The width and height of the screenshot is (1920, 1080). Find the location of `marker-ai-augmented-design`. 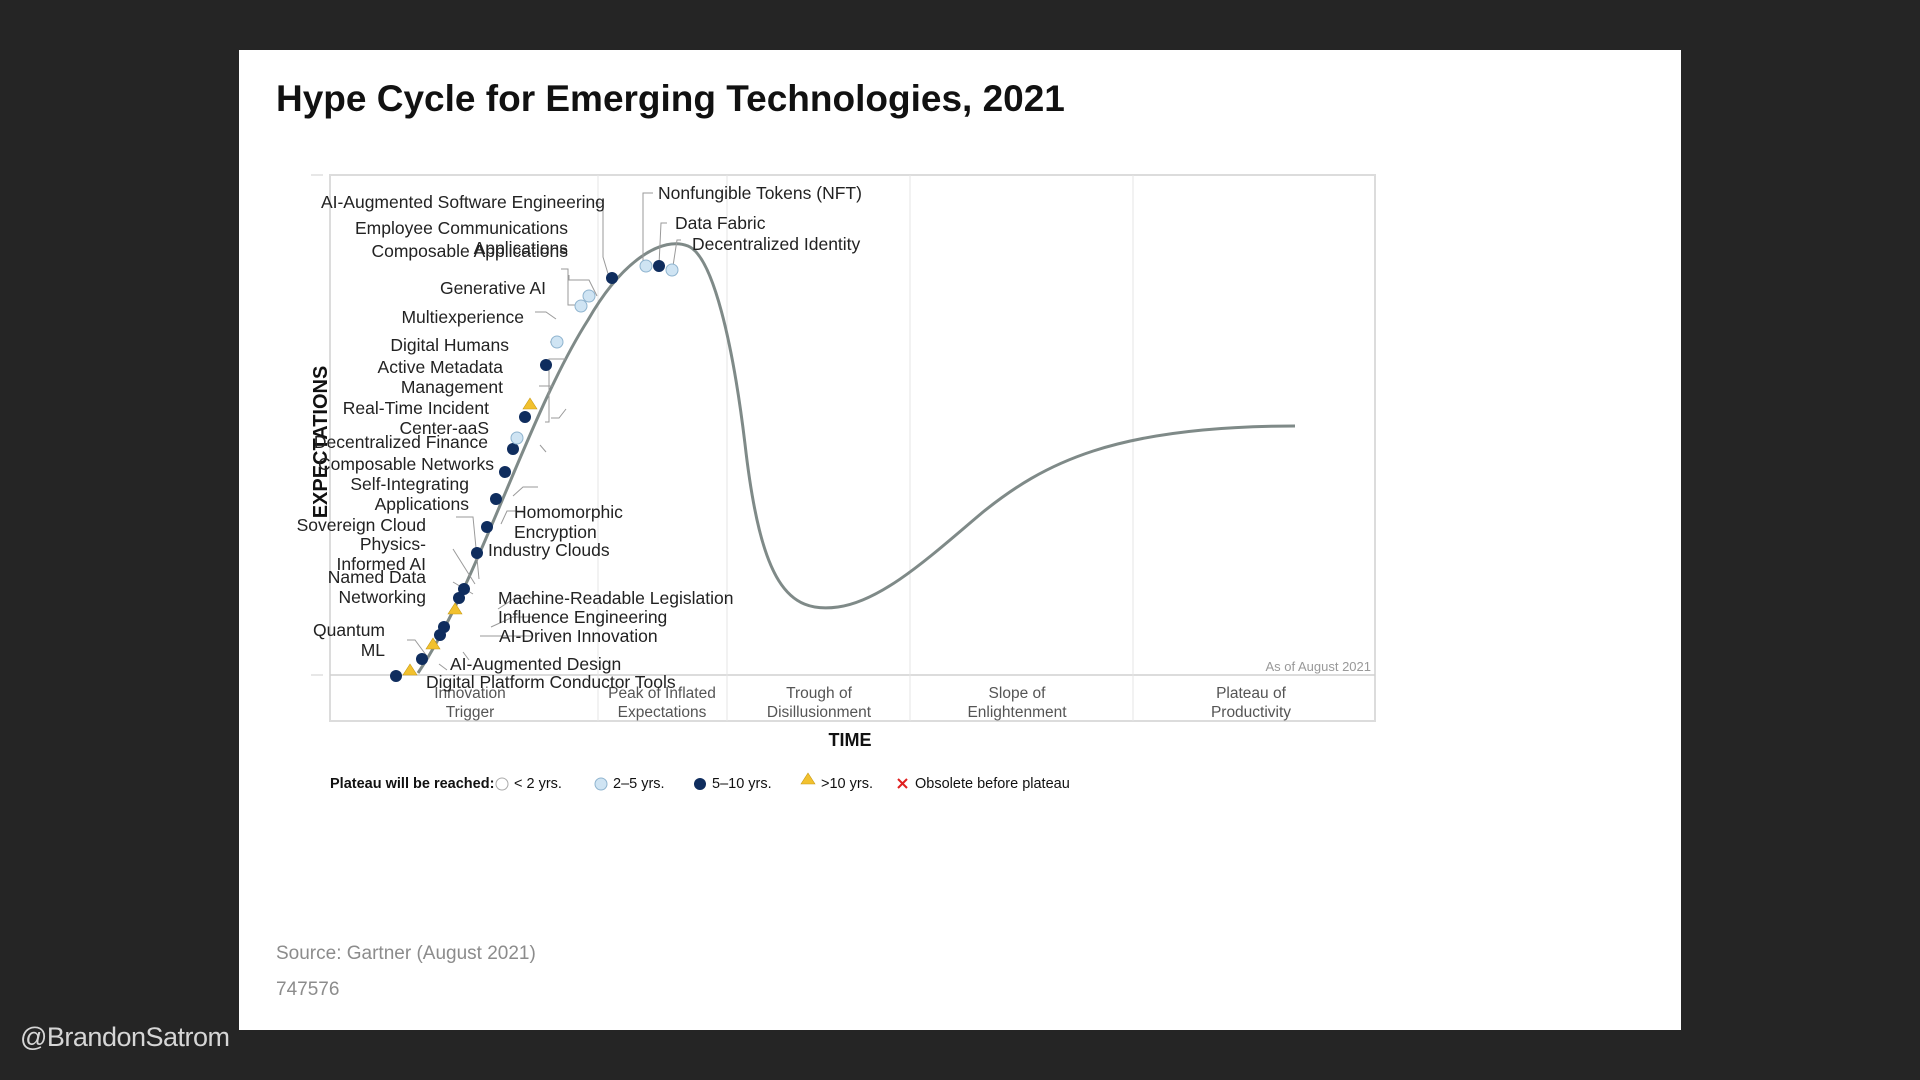

marker-ai-augmented-design is located at coordinates (422, 659).